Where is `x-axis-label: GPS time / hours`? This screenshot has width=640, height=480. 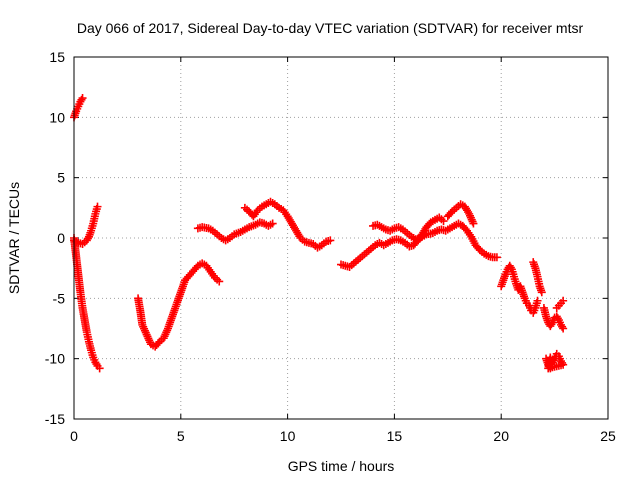 x-axis-label: GPS time / hours is located at coordinates (341, 466).